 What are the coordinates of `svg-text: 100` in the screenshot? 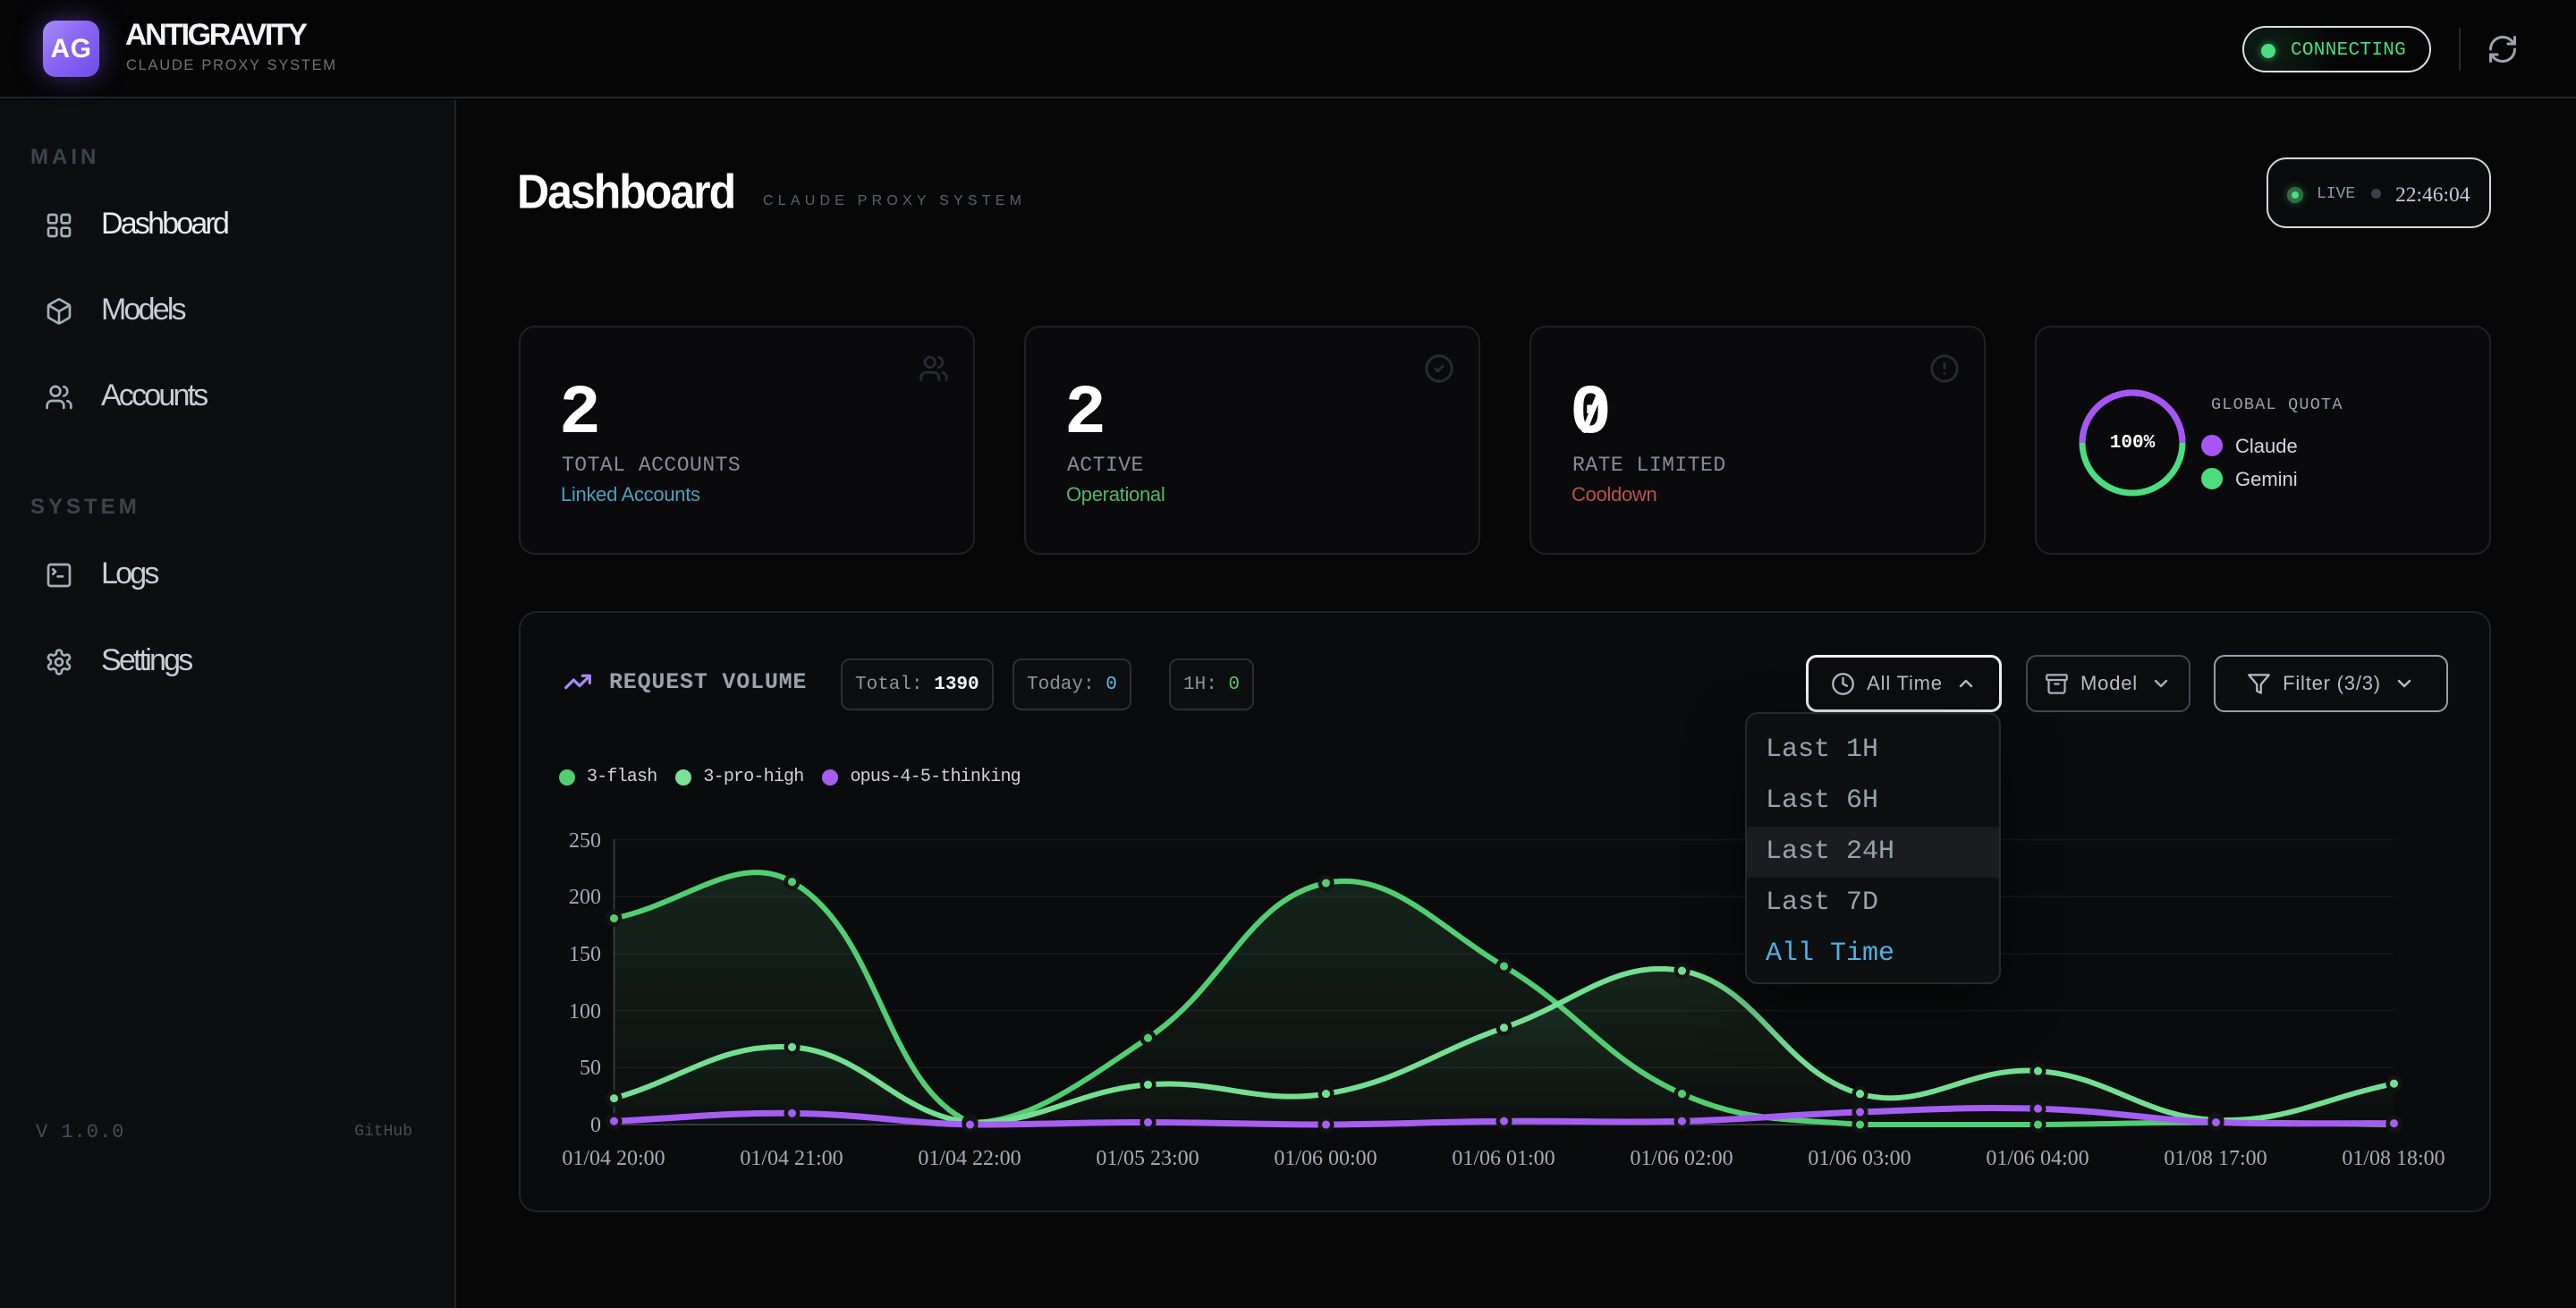 It's located at (585, 1011).